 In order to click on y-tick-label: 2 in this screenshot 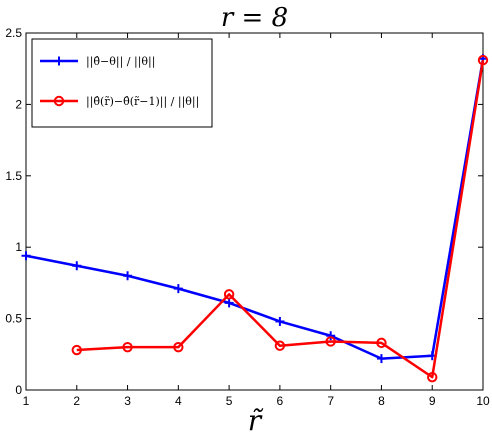, I will do `click(18, 104)`.